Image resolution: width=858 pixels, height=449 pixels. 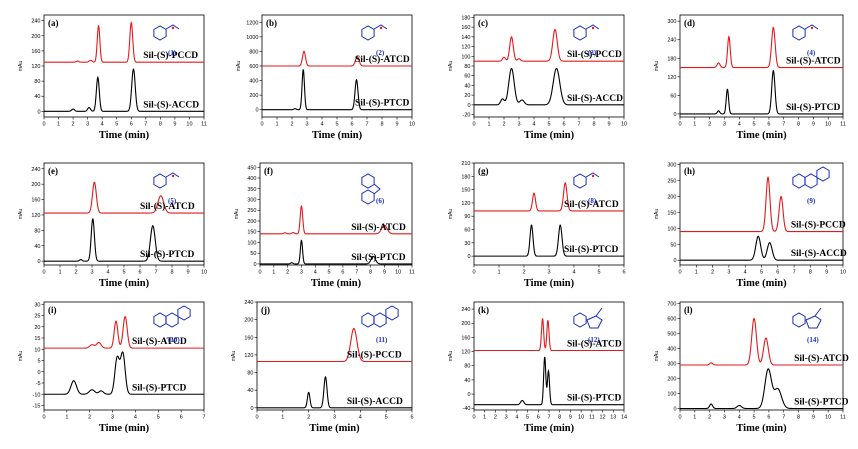 I want to click on y-tick-label: 250, so click(x=671, y=182).